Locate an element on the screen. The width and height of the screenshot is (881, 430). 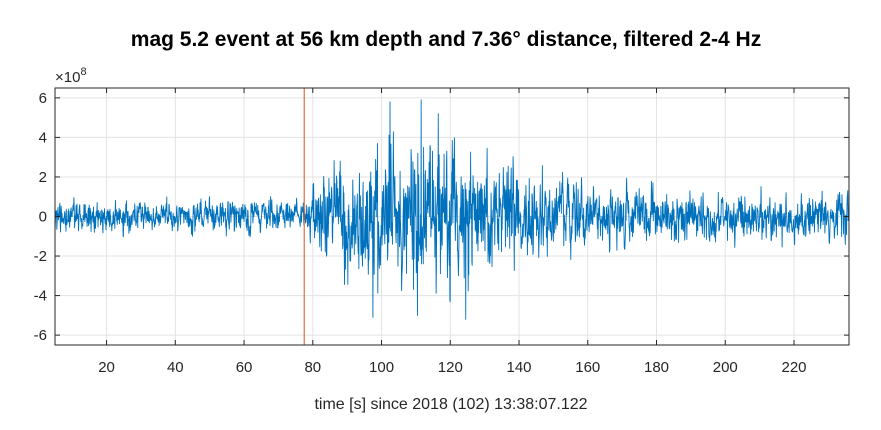
x-tick-label: 140 is located at coordinates (519, 367).